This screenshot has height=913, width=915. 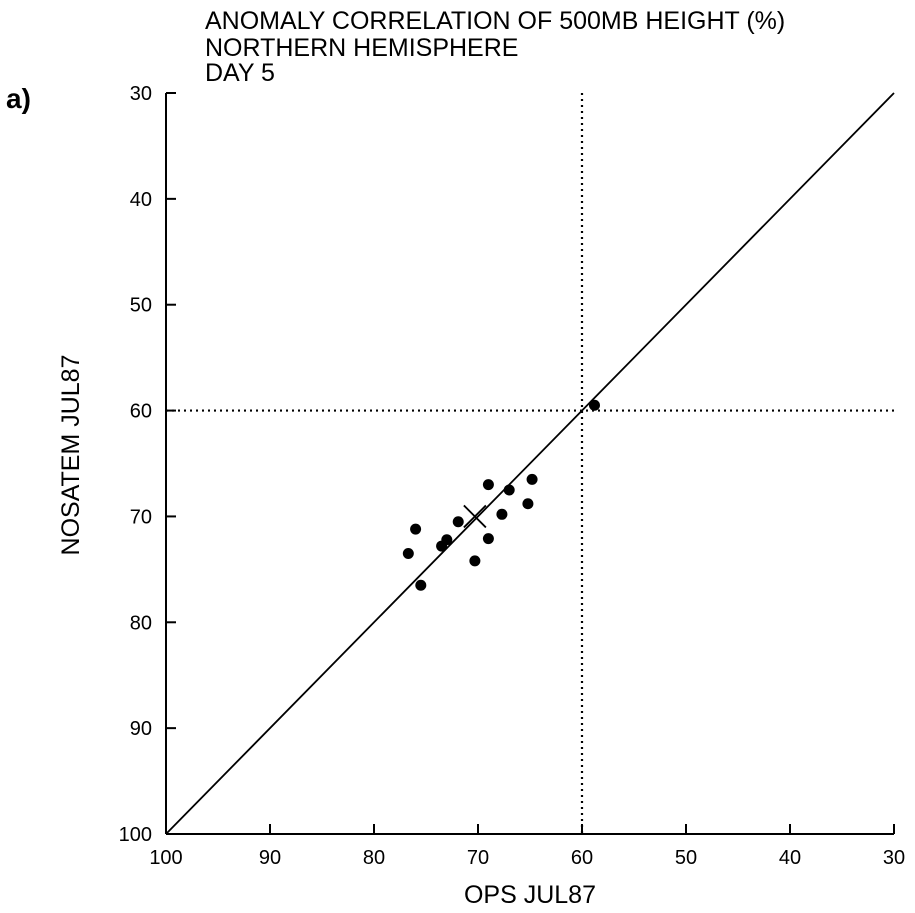 I want to click on chart-title-line-2: NORTHERN HEMISPHERE, so click(x=361, y=48).